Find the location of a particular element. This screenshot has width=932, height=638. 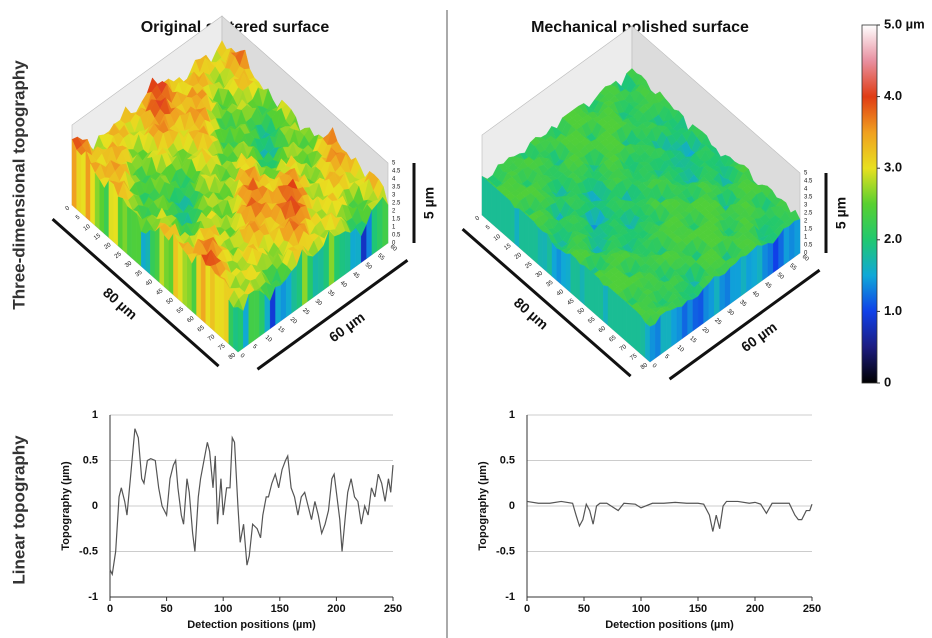

tick-label-3d: 4 is located at coordinates (394, 180).